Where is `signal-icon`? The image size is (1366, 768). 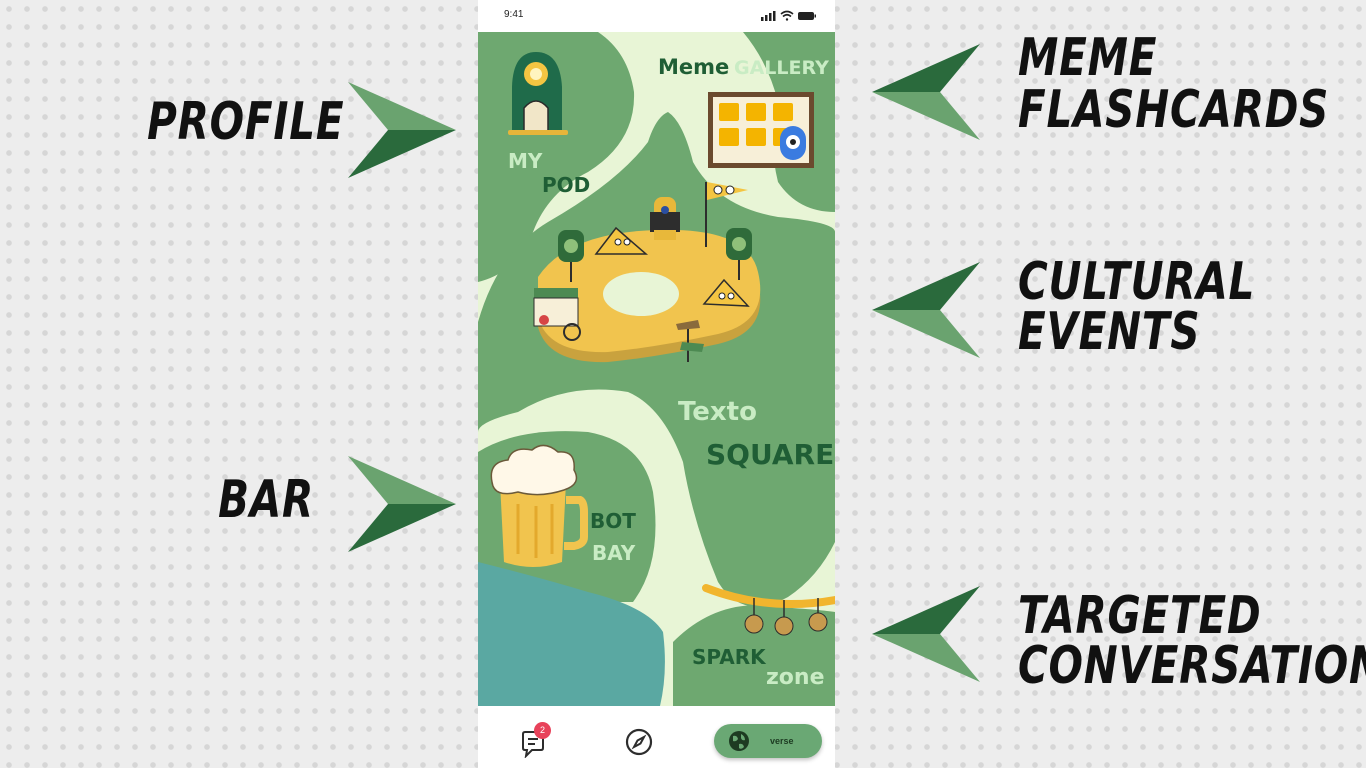
signal-icon is located at coordinates (768, 16).